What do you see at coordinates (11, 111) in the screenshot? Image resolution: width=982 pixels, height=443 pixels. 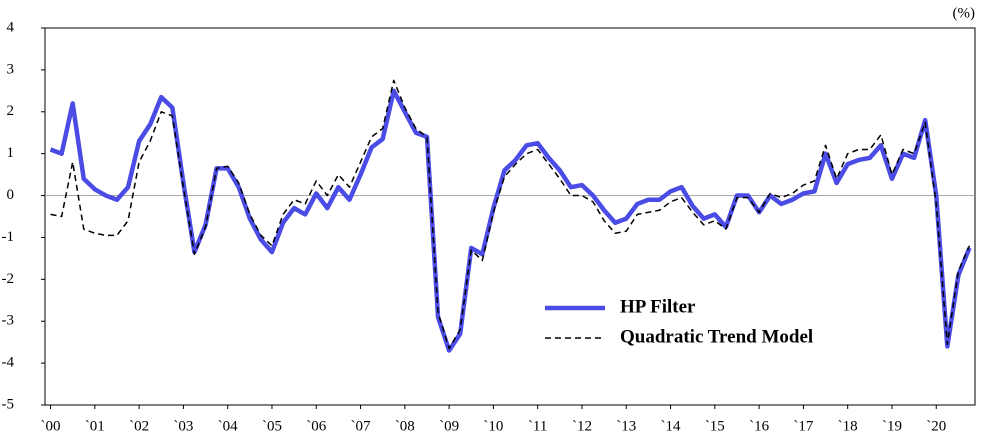 I see `y-tick-label: 2` at bounding box center [11, 111].